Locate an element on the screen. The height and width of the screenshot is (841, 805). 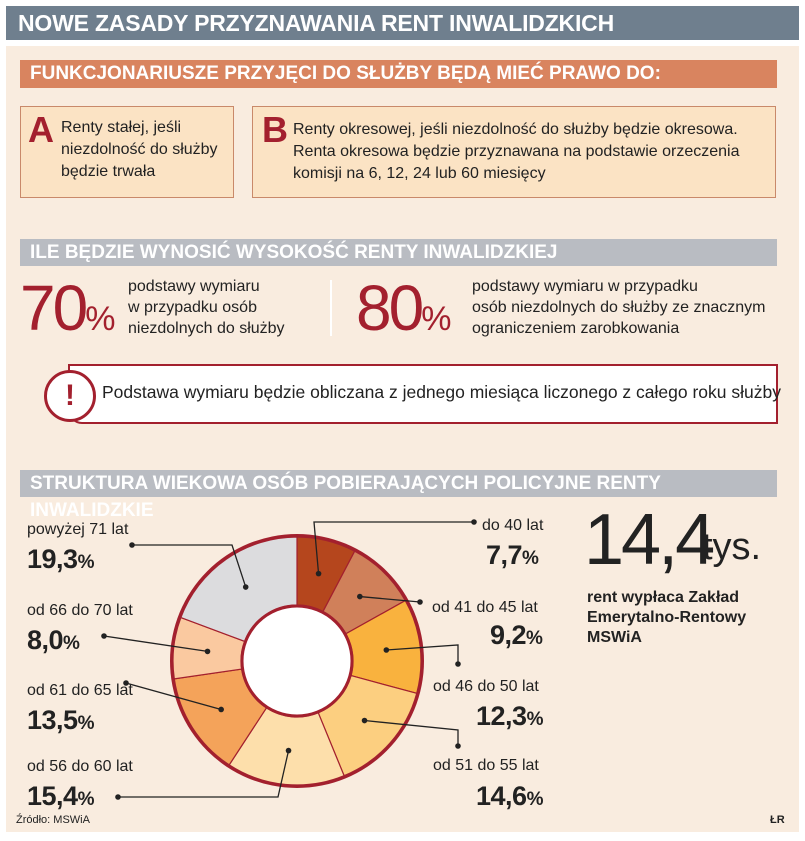
pct-70-line: w przypadku osób is located at coordinates (192, 307).